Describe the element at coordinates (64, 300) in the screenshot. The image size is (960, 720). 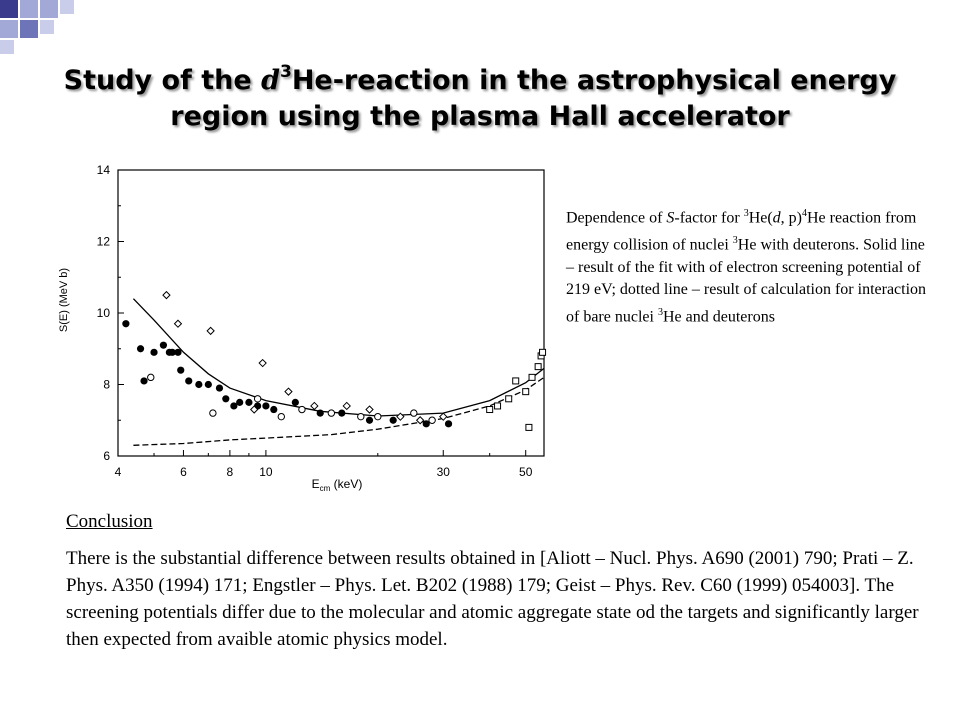
I see `y-axis-label: S(E) (MeV b)` at that location.